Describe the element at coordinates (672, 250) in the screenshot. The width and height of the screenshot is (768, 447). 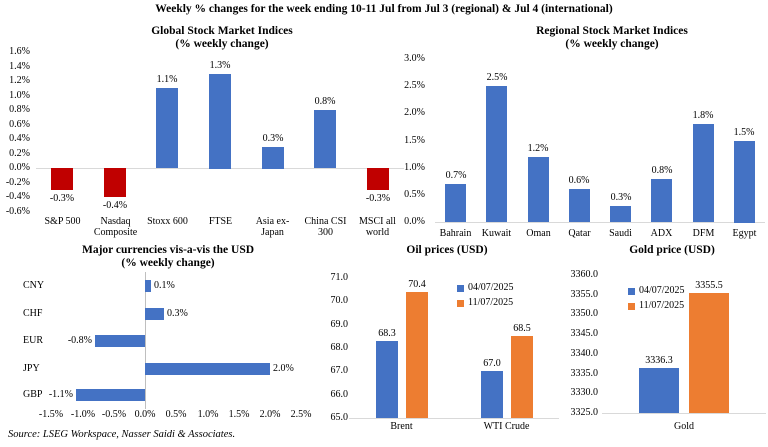
I see `chart-title: Gold price (USD)` at that location.